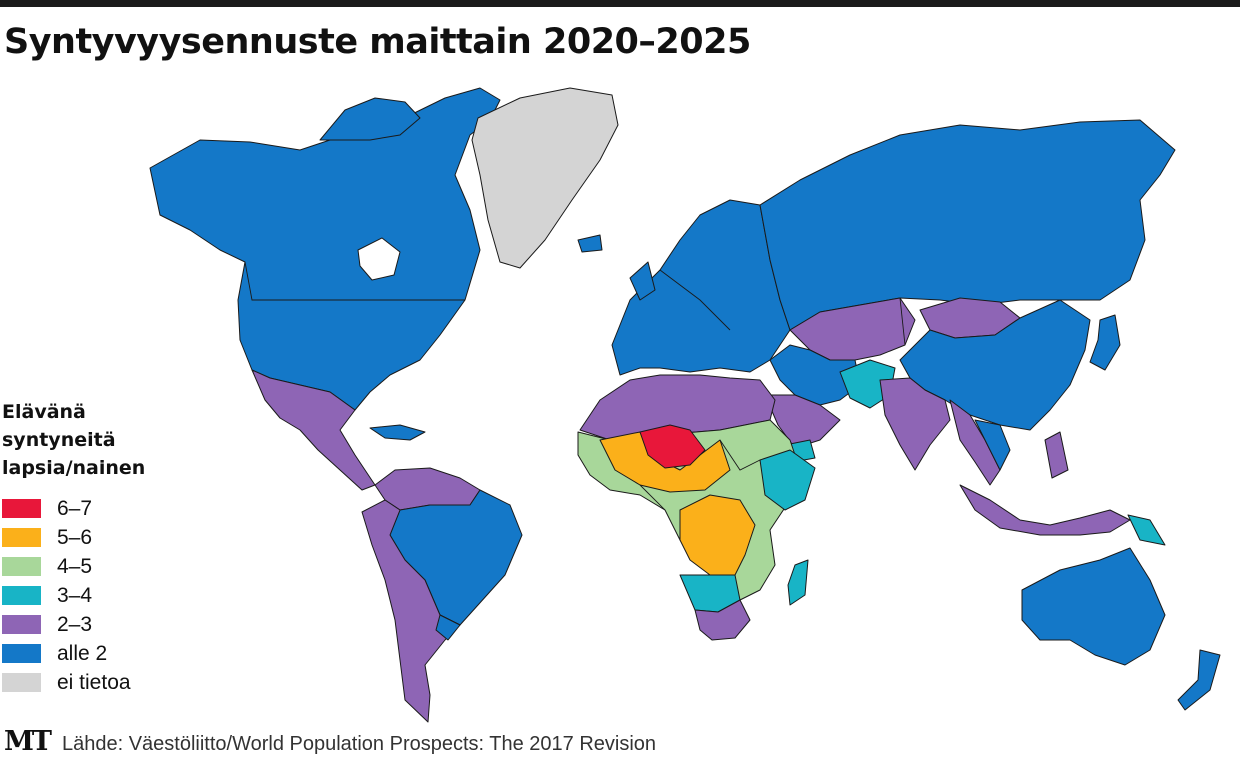 The height and width of the screenshot is (757, 1240). I want to click on legend-item-4-5: 4–5, so click(102, 566).